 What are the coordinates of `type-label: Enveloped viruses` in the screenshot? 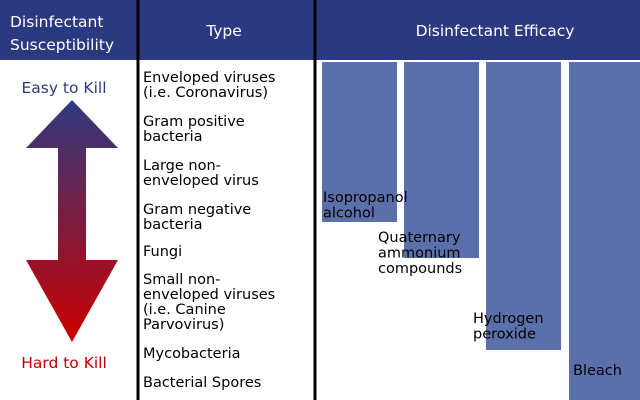 It's located at (209, 78).